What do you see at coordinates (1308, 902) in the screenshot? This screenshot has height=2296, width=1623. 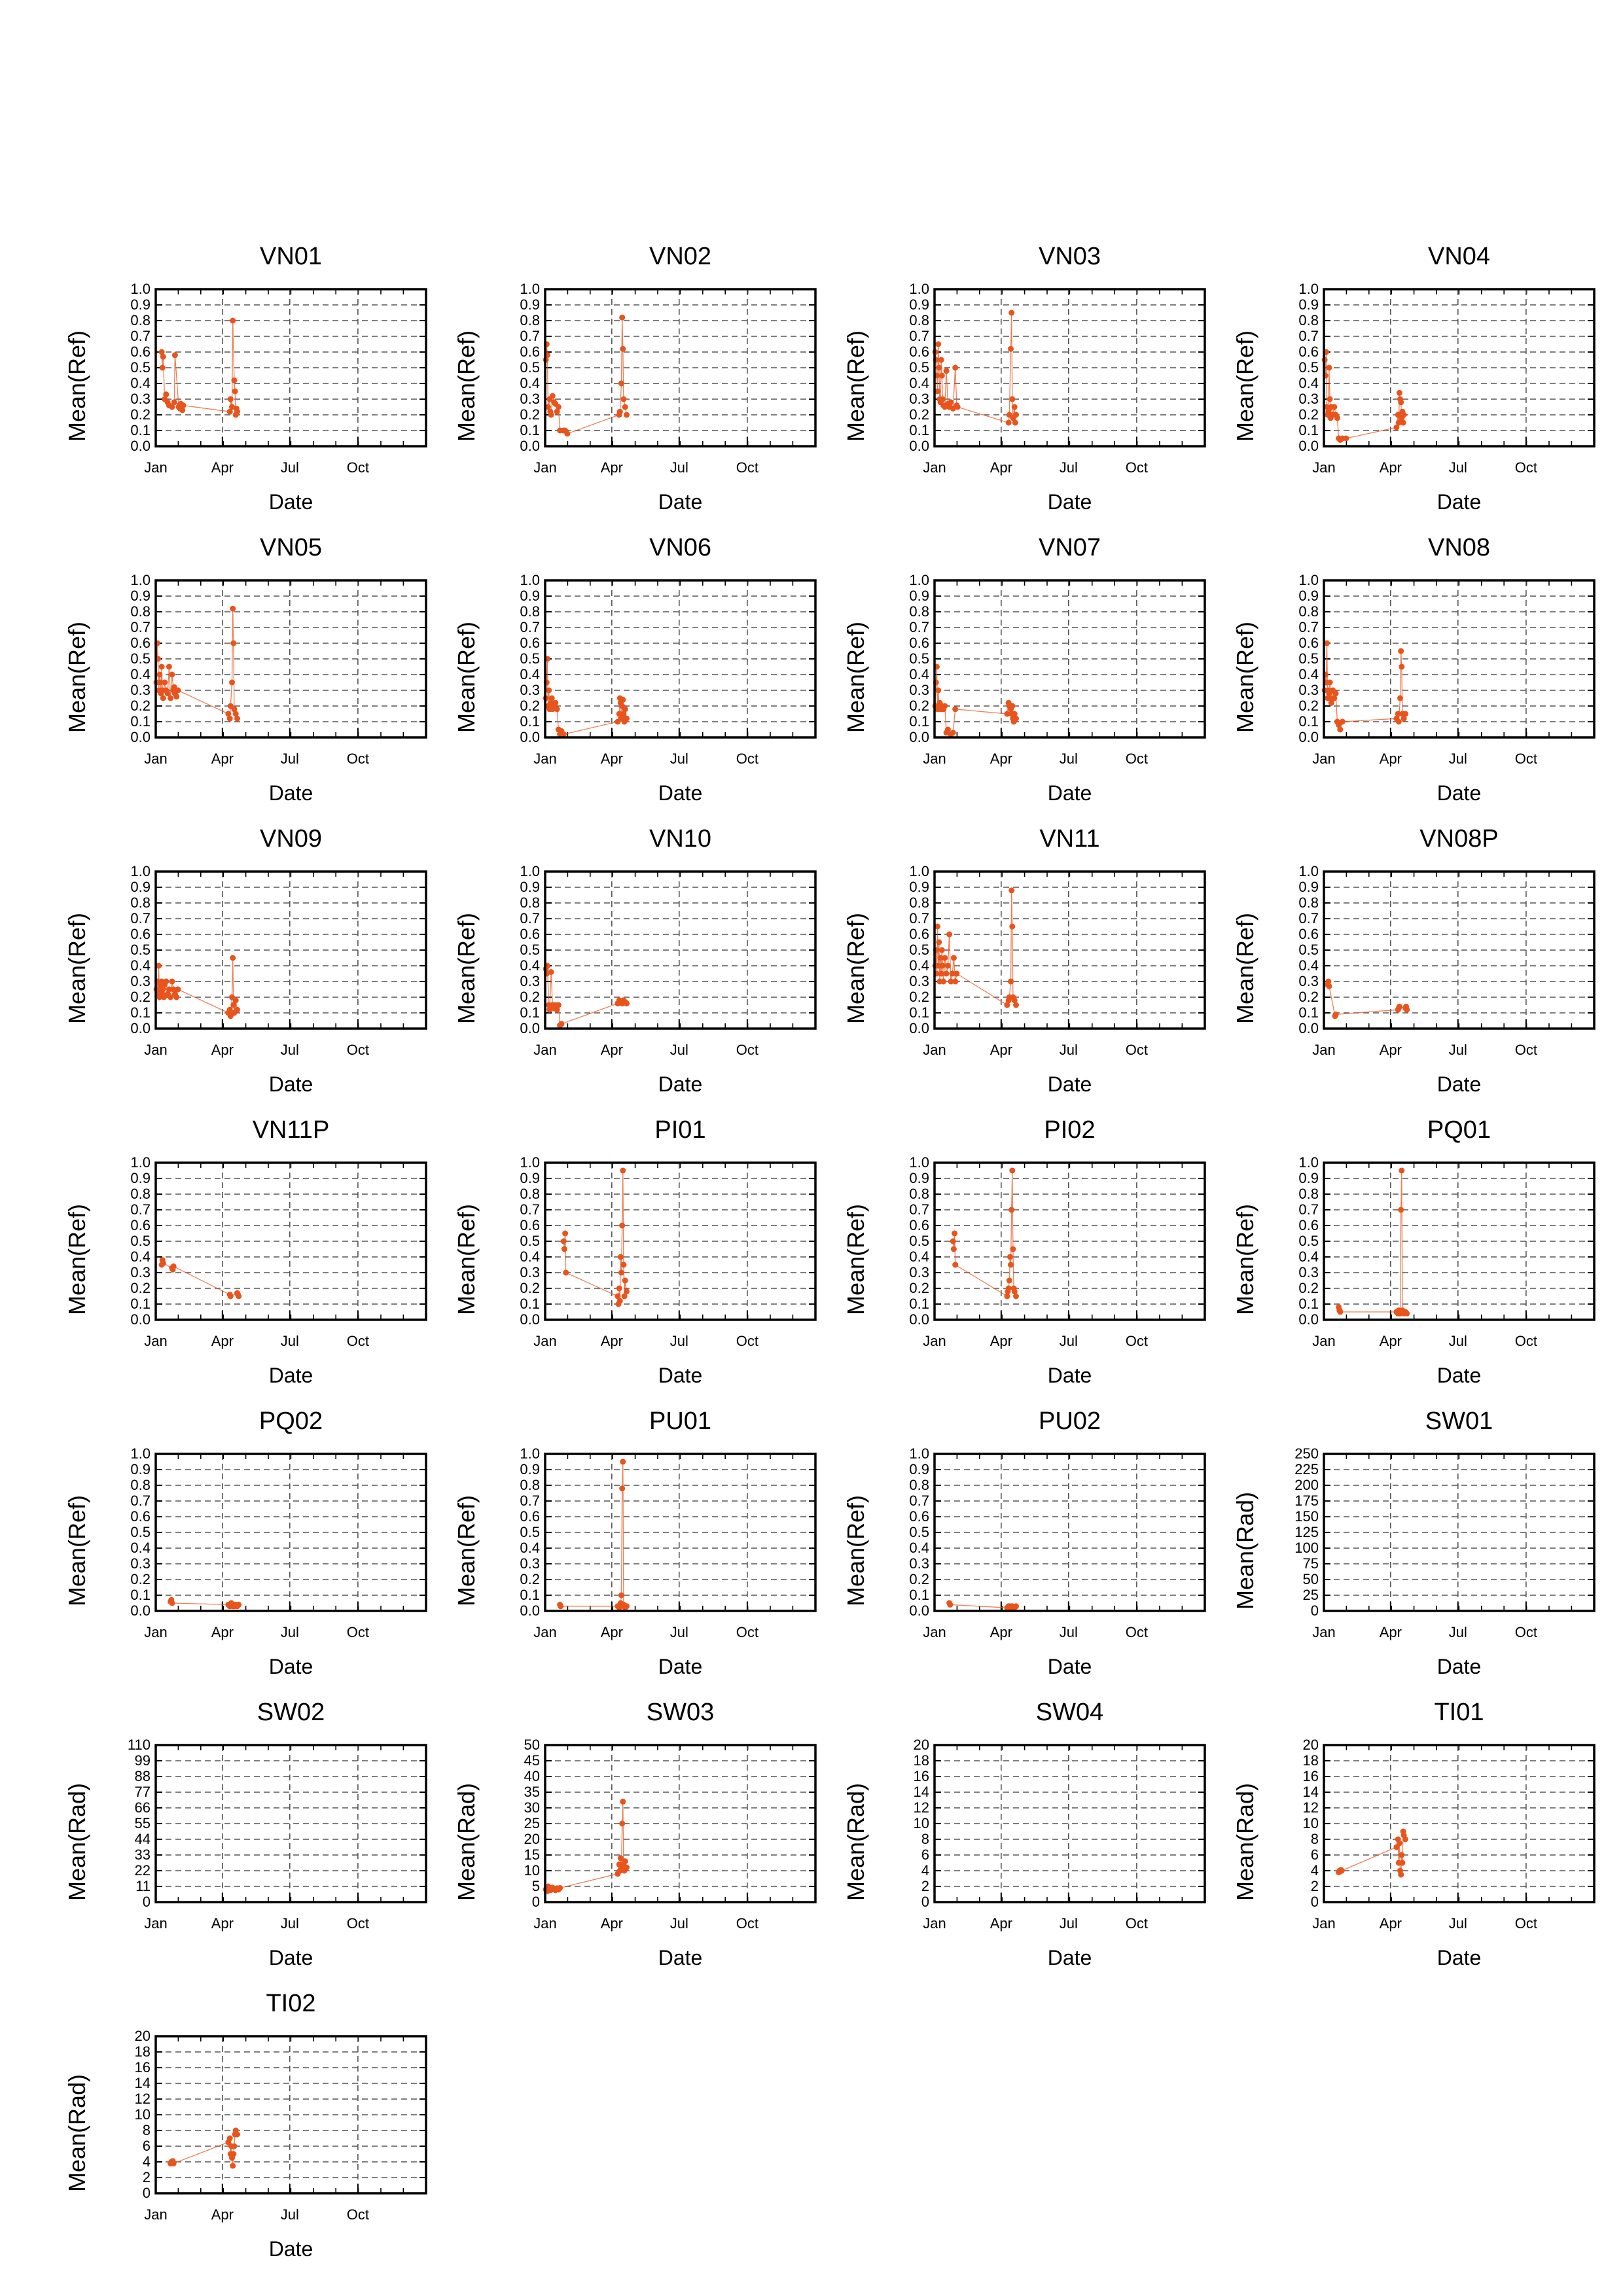 I see `y-tick-label: 0.8` at bounding box center [1308, 902].